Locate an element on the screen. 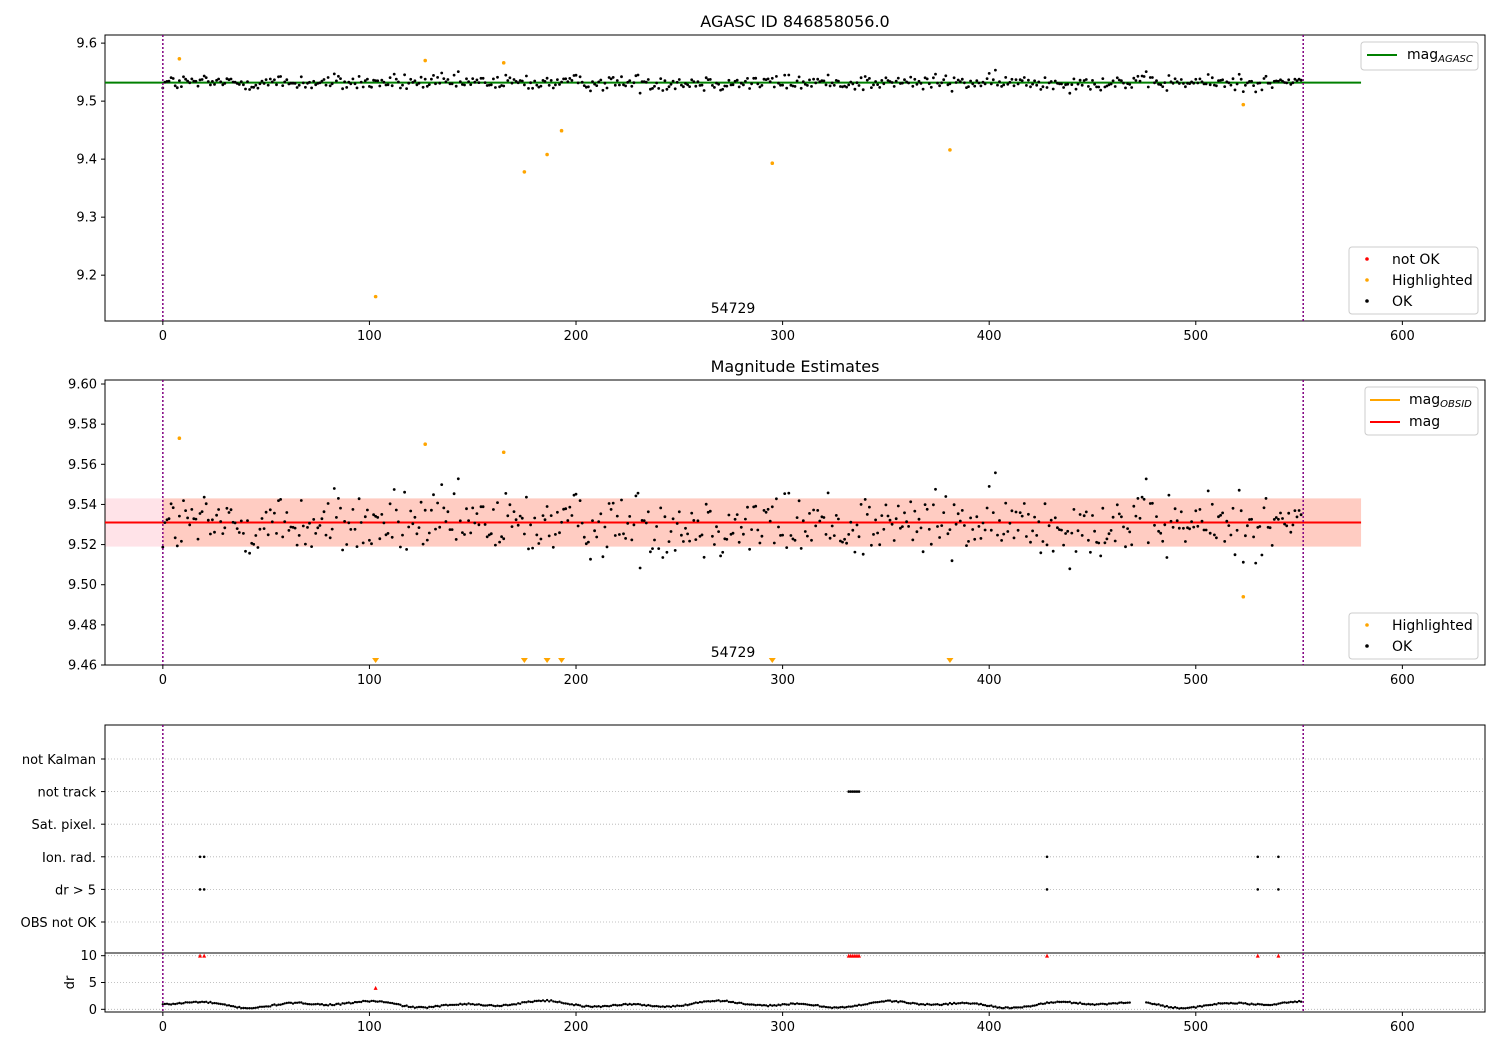  mag-xtick-label: 500 is located at coordinates (1195, 680).